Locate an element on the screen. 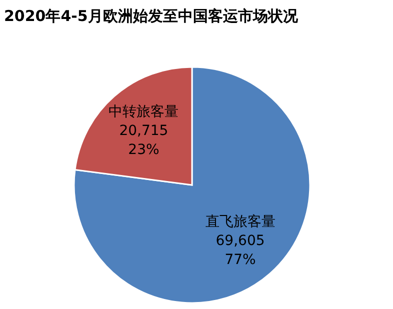  slice-label: 中转旅客量 is located at coordinates (143, 112).